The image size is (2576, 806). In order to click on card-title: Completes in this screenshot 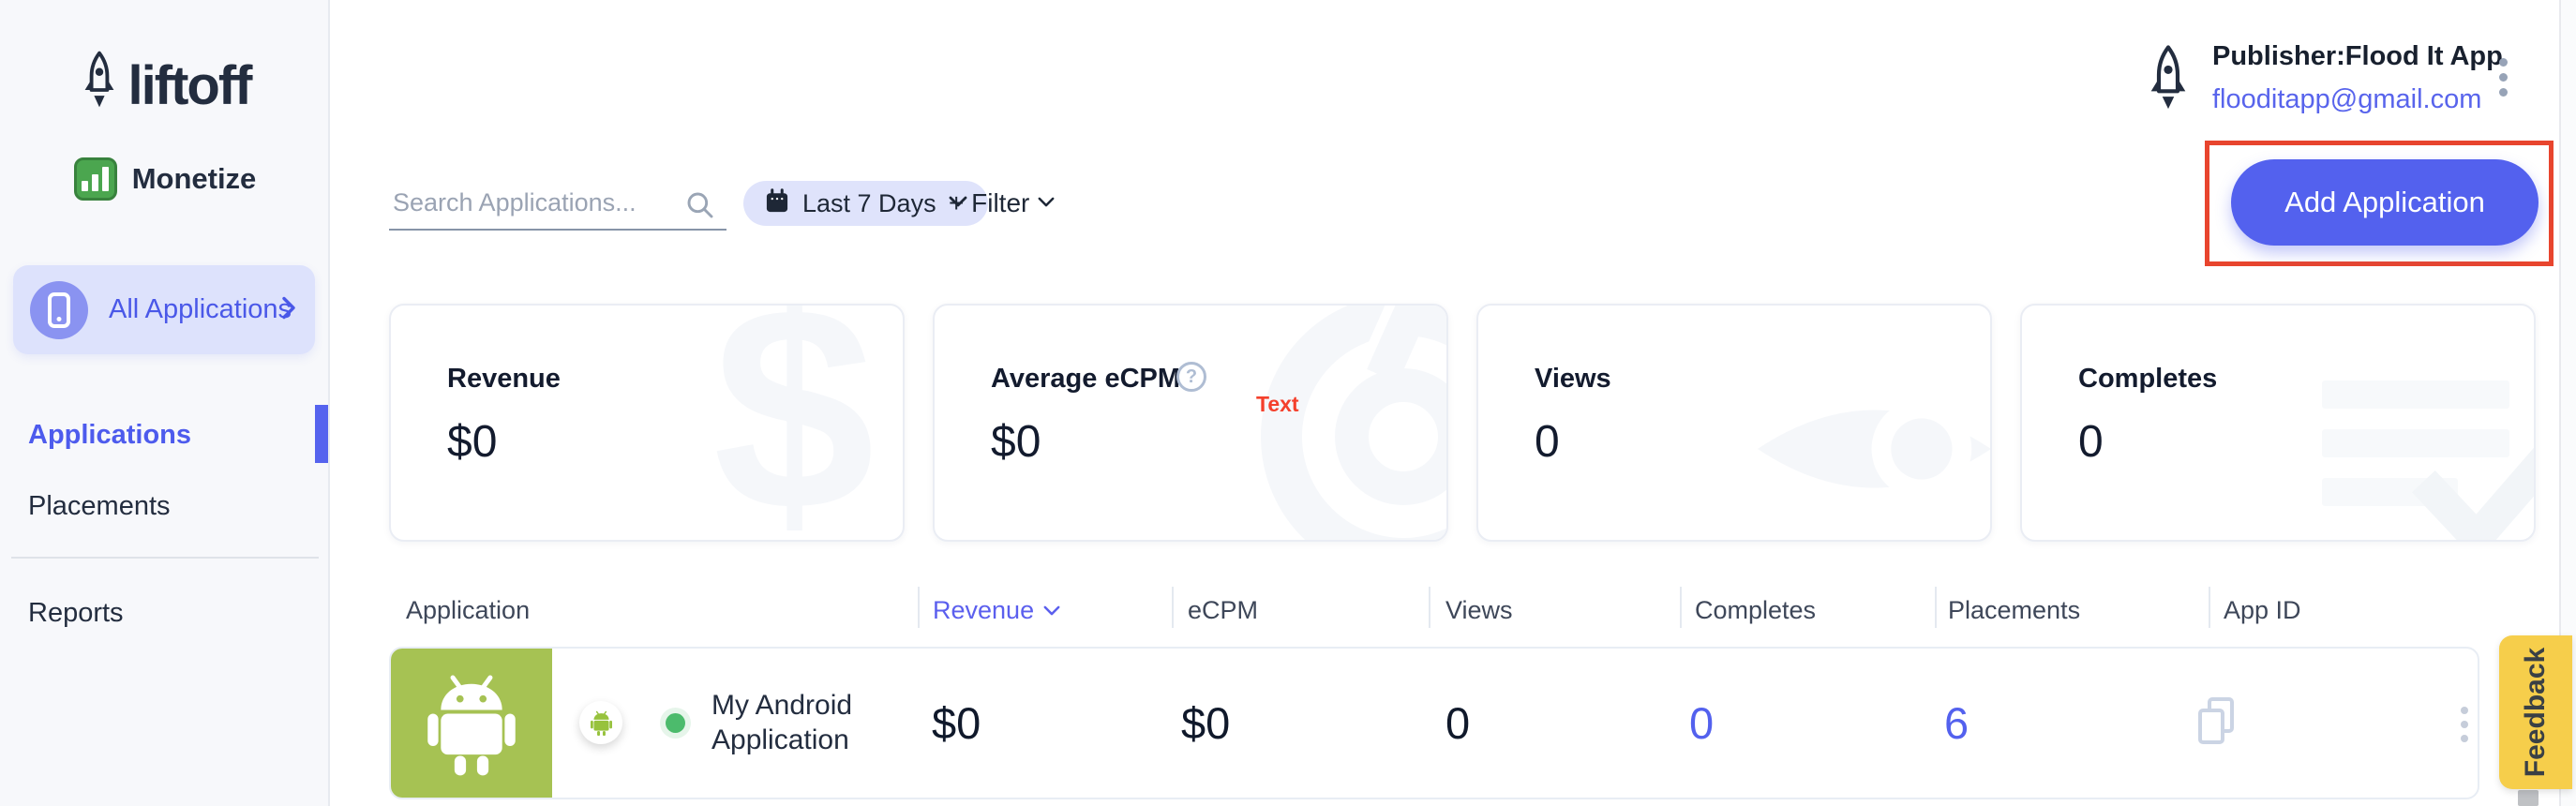, I will do `click(2148, 379)`.